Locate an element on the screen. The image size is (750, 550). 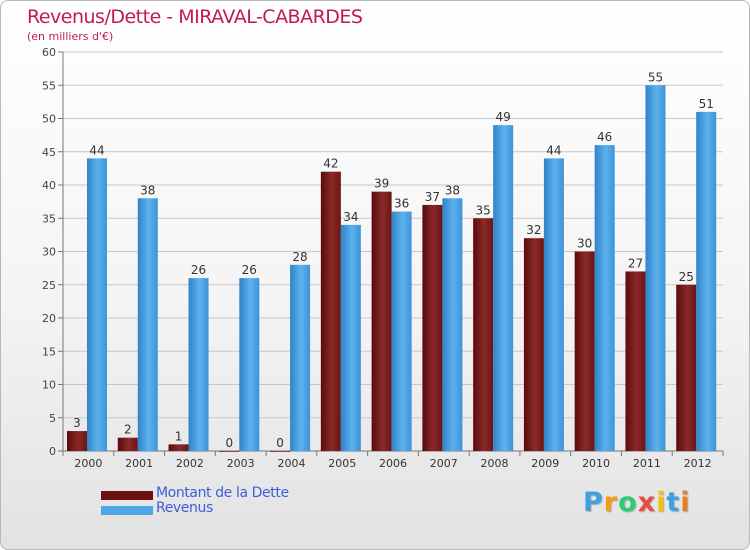
legend-label-dette: Montant de la Dette is located at coordinates (222, 493).